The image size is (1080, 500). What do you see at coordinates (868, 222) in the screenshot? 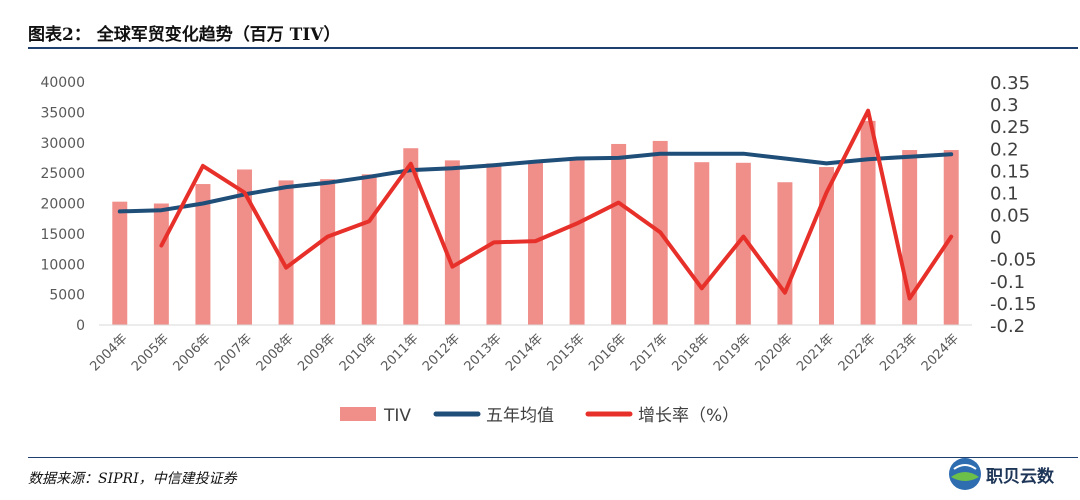
I see `bar-tiv-2022年` at bounding box center [868, 222].